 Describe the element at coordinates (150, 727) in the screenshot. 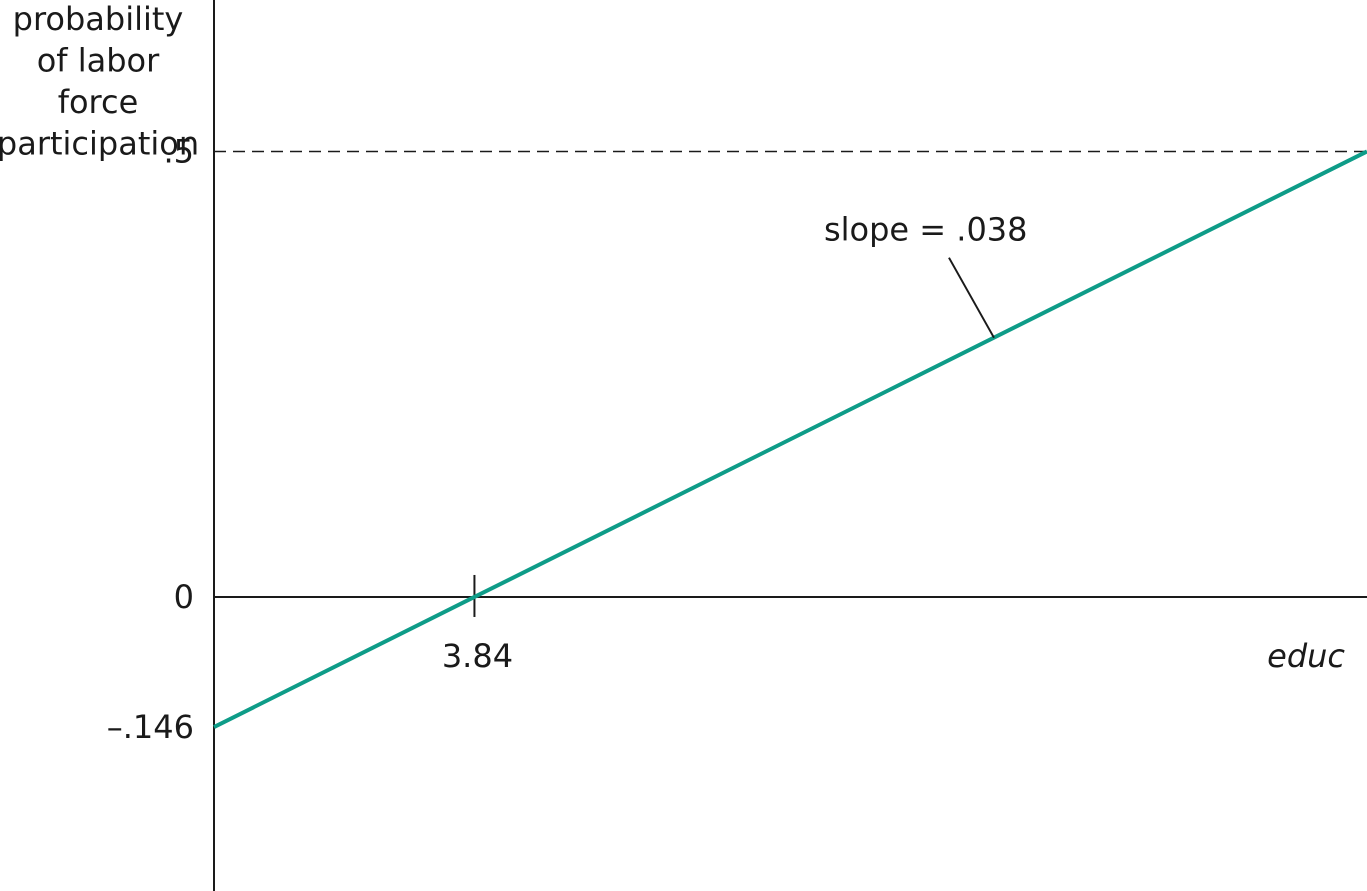

I see `y-tick-label: –.146` at that location.